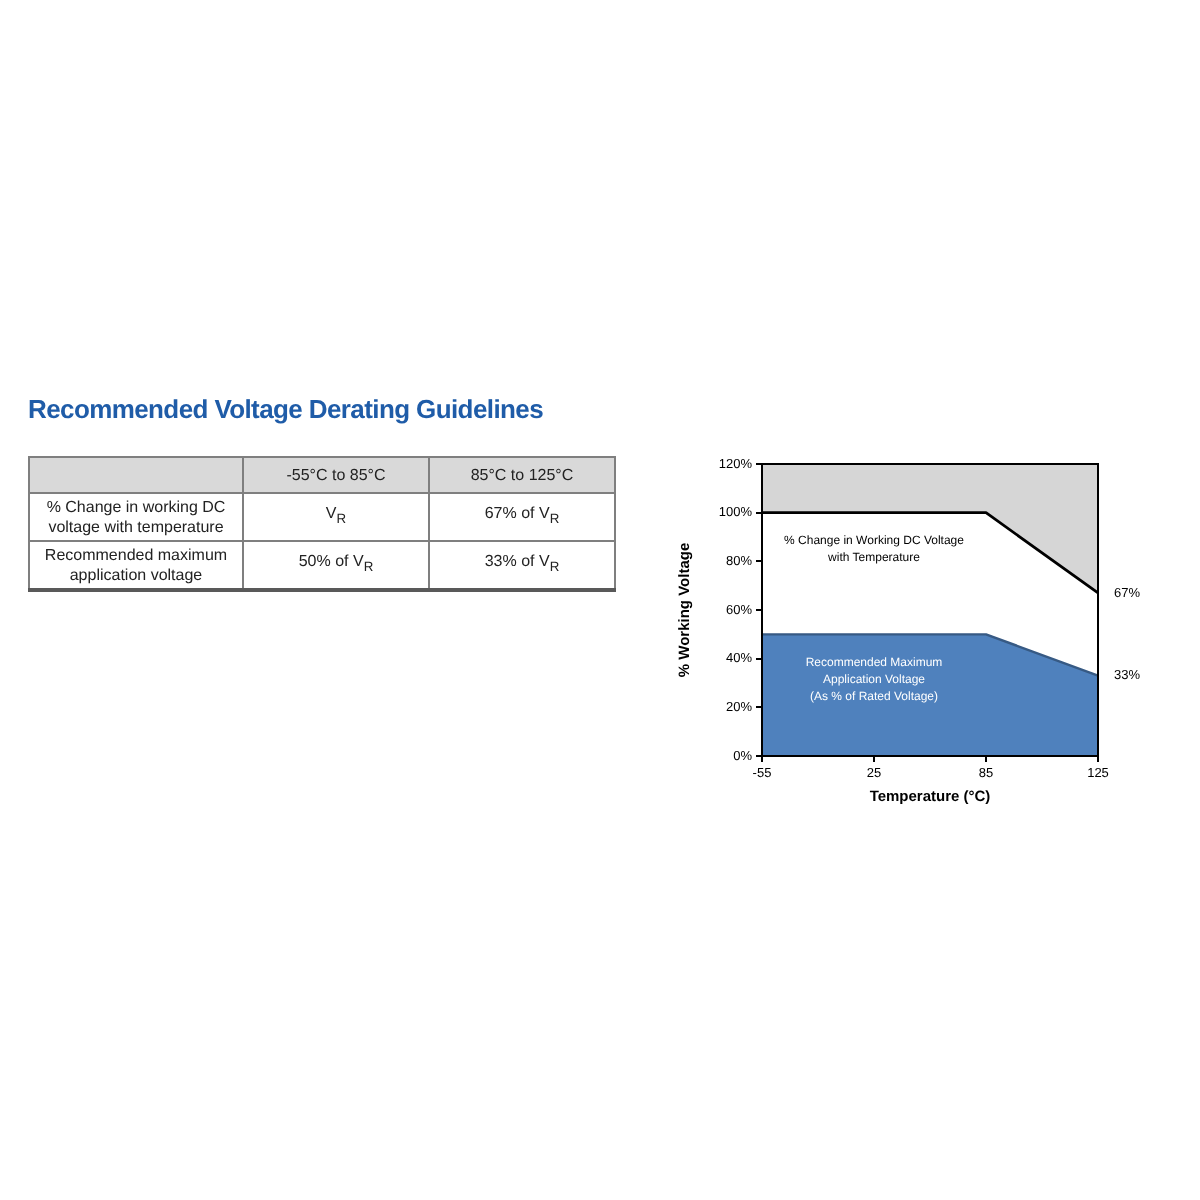  What do you see at coordinates (522, 517) in the screenshot?
I see `text: 67% of V$_{R}$` at bounding box center [522, 517].